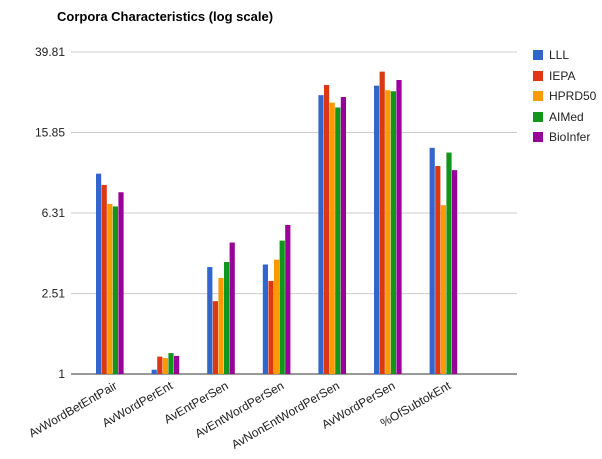  I want to click on legend-label: BioInfer, so click(570, 137).